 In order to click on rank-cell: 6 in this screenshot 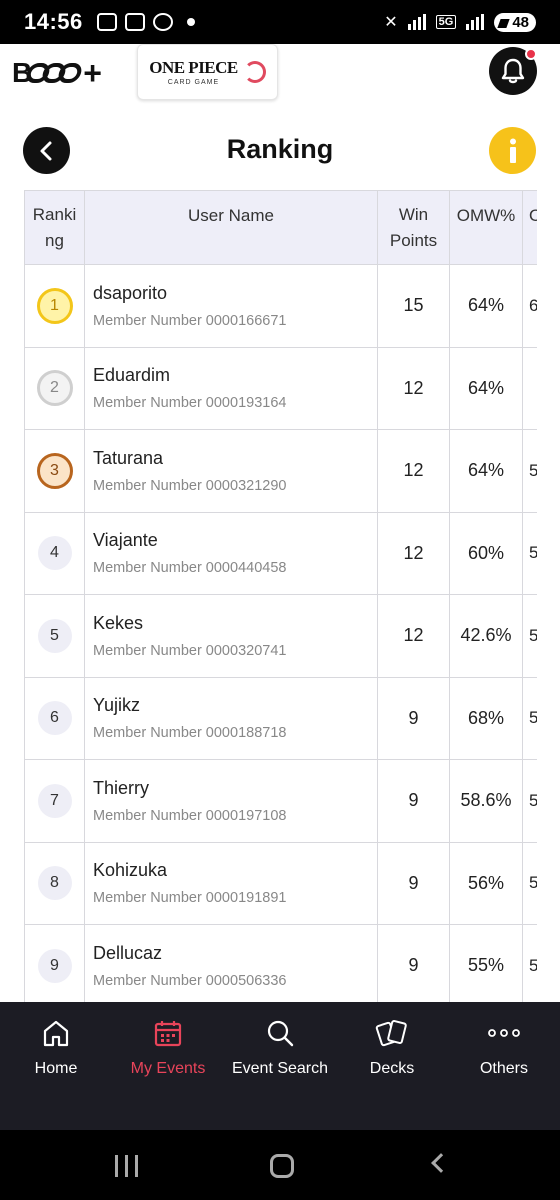, I will do `click(54, 718)`.